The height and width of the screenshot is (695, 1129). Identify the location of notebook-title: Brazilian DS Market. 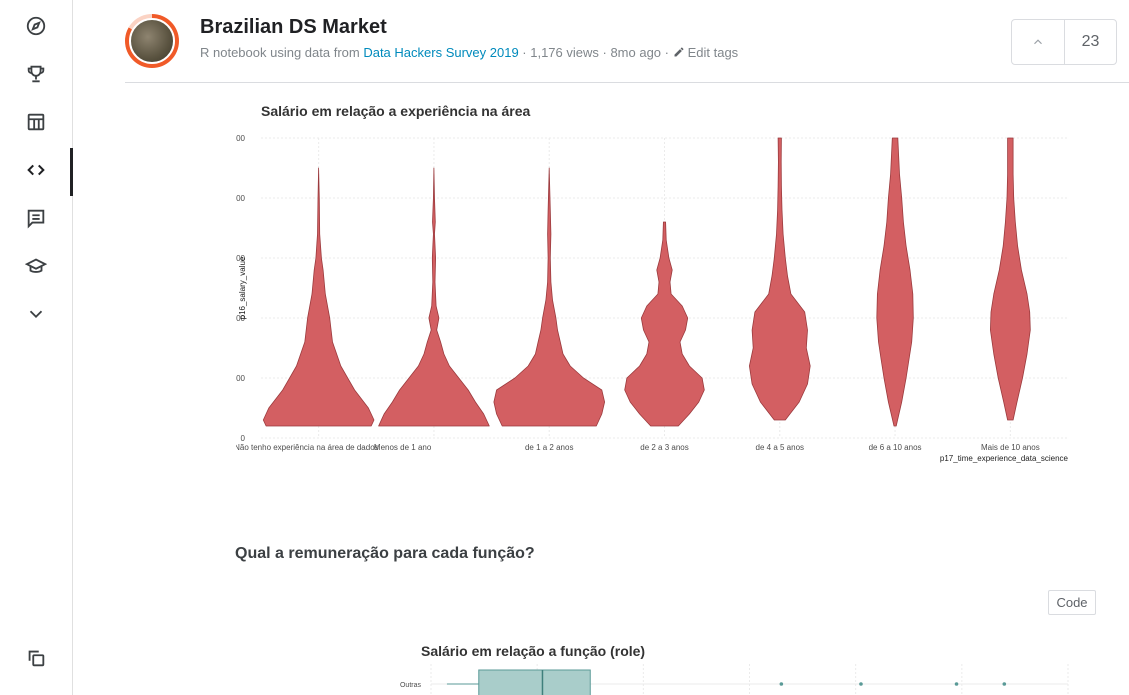
(293, 27).